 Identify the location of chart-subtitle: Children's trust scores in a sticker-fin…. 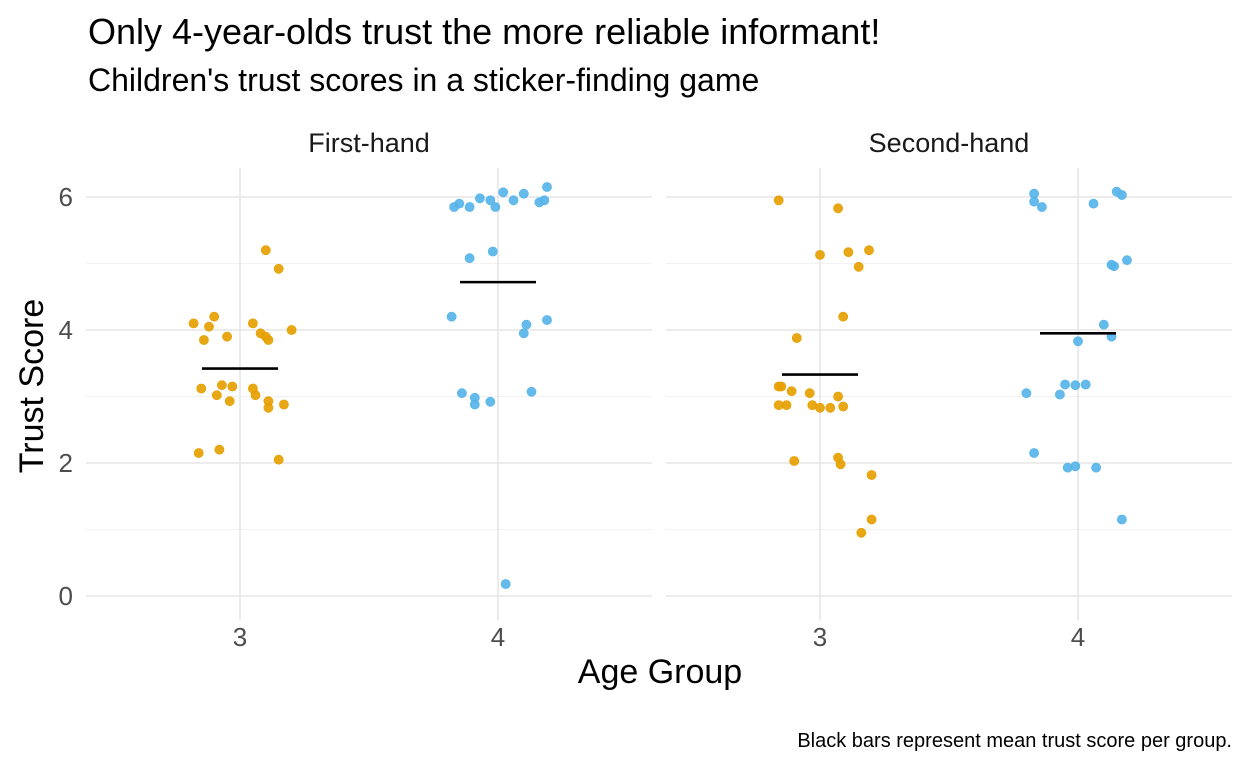
(424, 80).